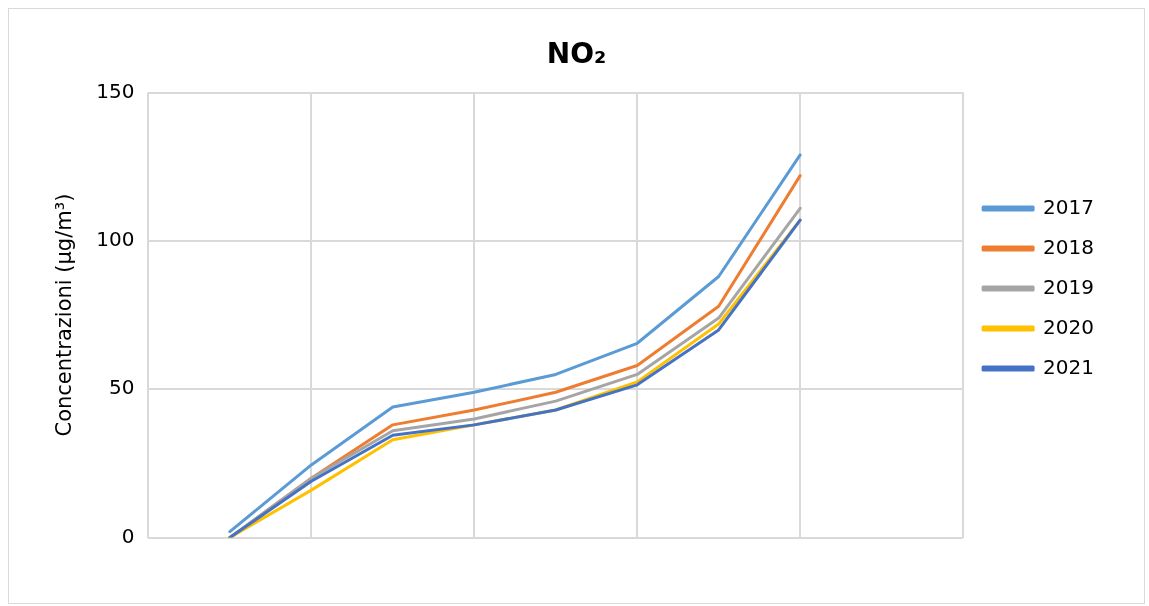 The image size is (1149, 606). I want to click on legend-label: 2021, so click(1069, 366).